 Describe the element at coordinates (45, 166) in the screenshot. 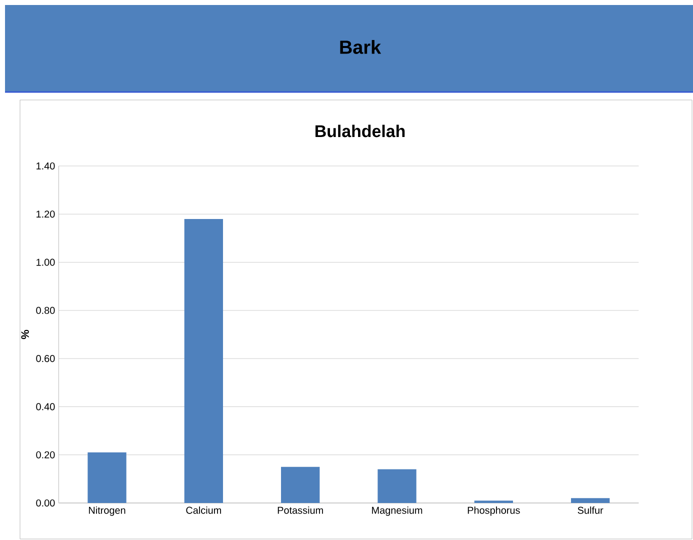

I see `y-tick-label: 1.40` at that location.